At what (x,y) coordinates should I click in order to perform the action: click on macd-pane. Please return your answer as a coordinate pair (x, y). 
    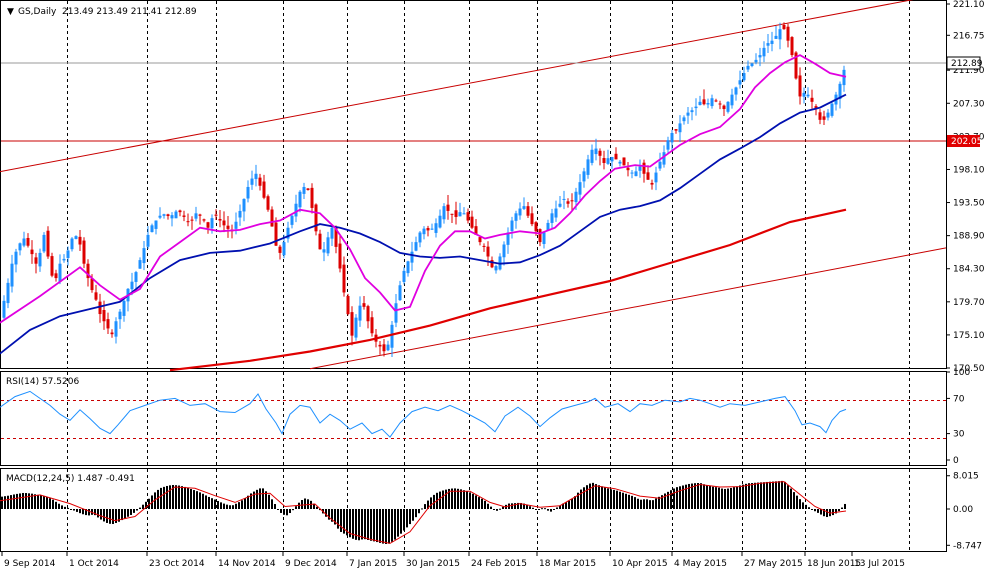
    Looking at the image, I should click on (473, 510).